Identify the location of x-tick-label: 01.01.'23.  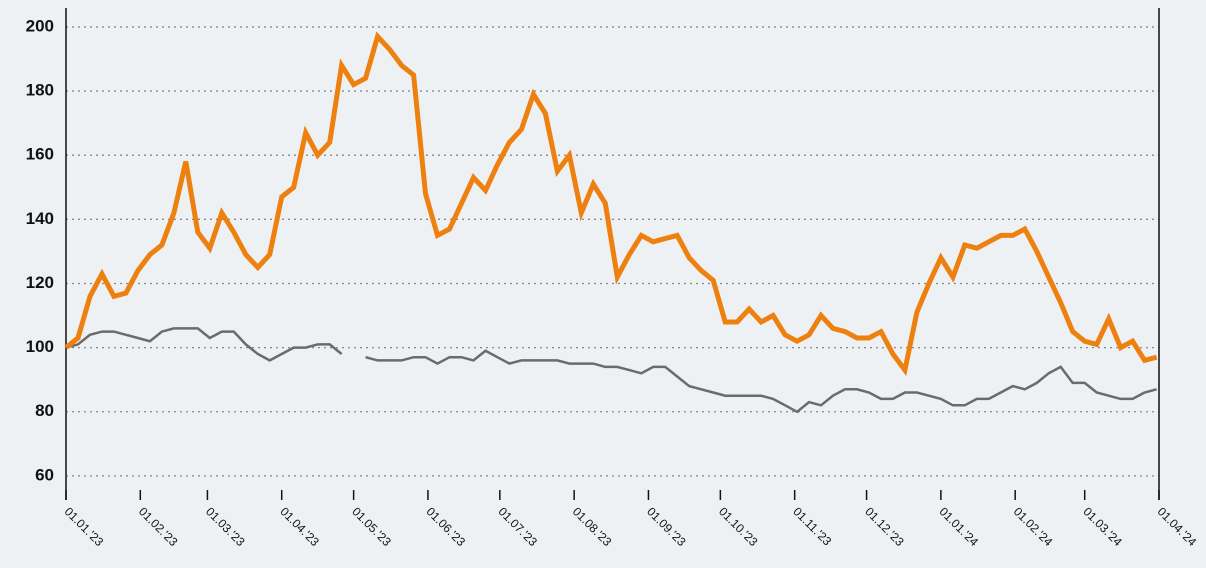
(84, 526).